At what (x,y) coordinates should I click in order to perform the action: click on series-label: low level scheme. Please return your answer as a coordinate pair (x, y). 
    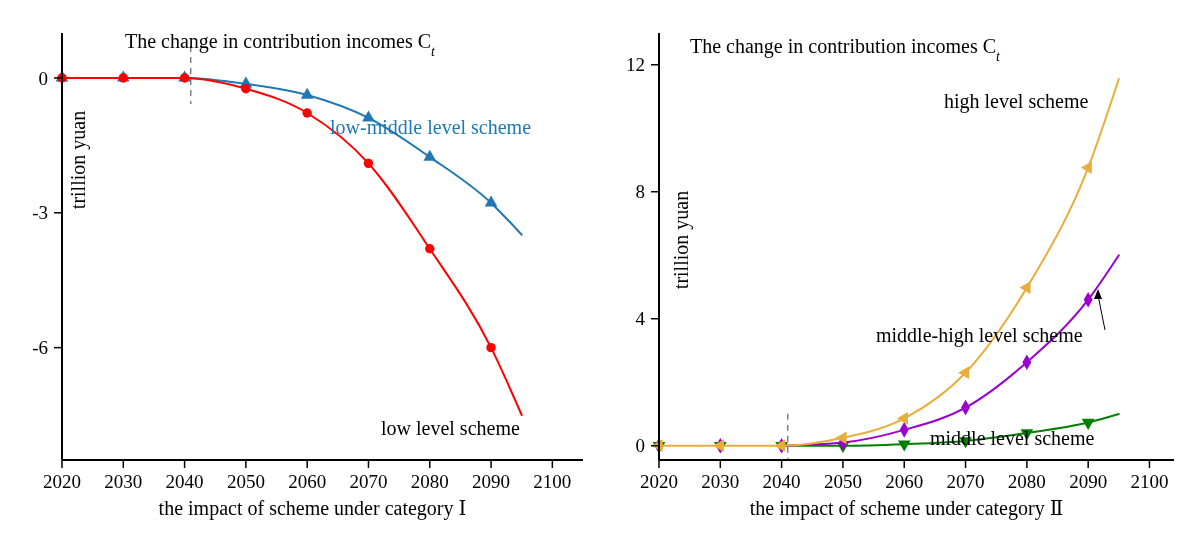
    Looking at the image, I should click on (450, 428).